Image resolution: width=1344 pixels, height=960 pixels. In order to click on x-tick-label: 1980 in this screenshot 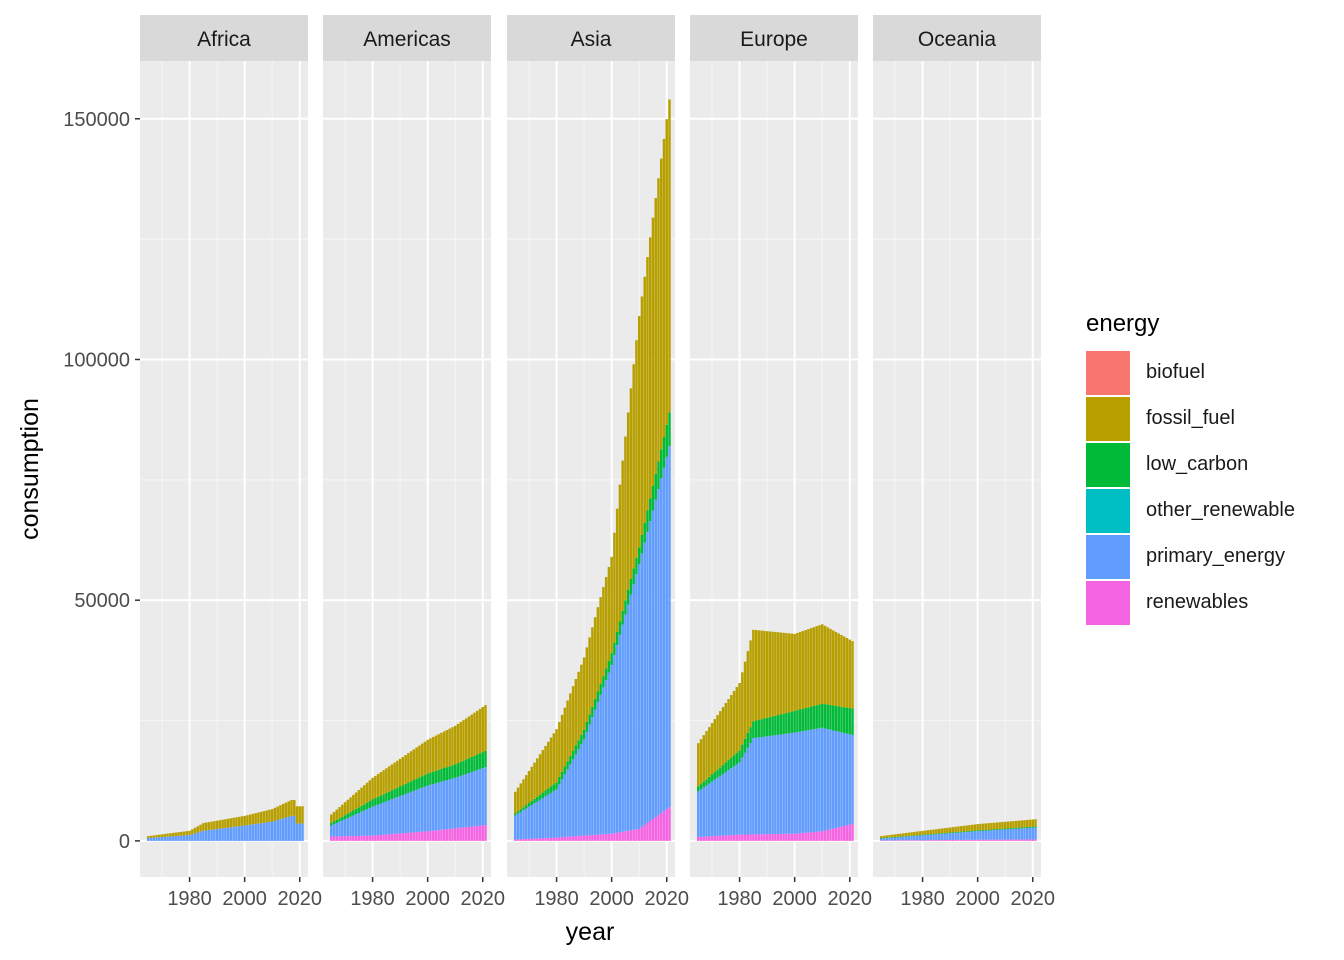, I will do `click(739, 899)`.